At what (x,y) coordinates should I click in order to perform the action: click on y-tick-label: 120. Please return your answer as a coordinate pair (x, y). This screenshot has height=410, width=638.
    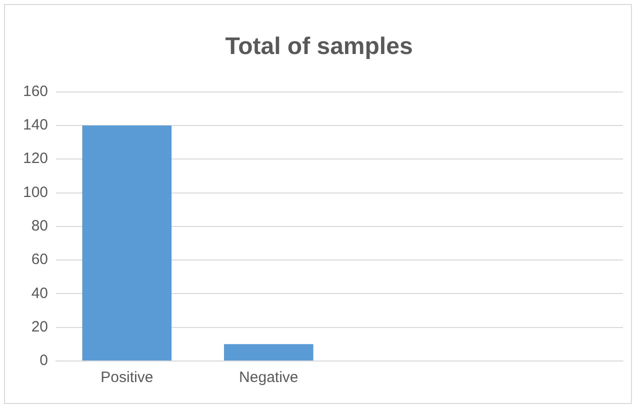
    Looking at the image, I should click on (35, 159).